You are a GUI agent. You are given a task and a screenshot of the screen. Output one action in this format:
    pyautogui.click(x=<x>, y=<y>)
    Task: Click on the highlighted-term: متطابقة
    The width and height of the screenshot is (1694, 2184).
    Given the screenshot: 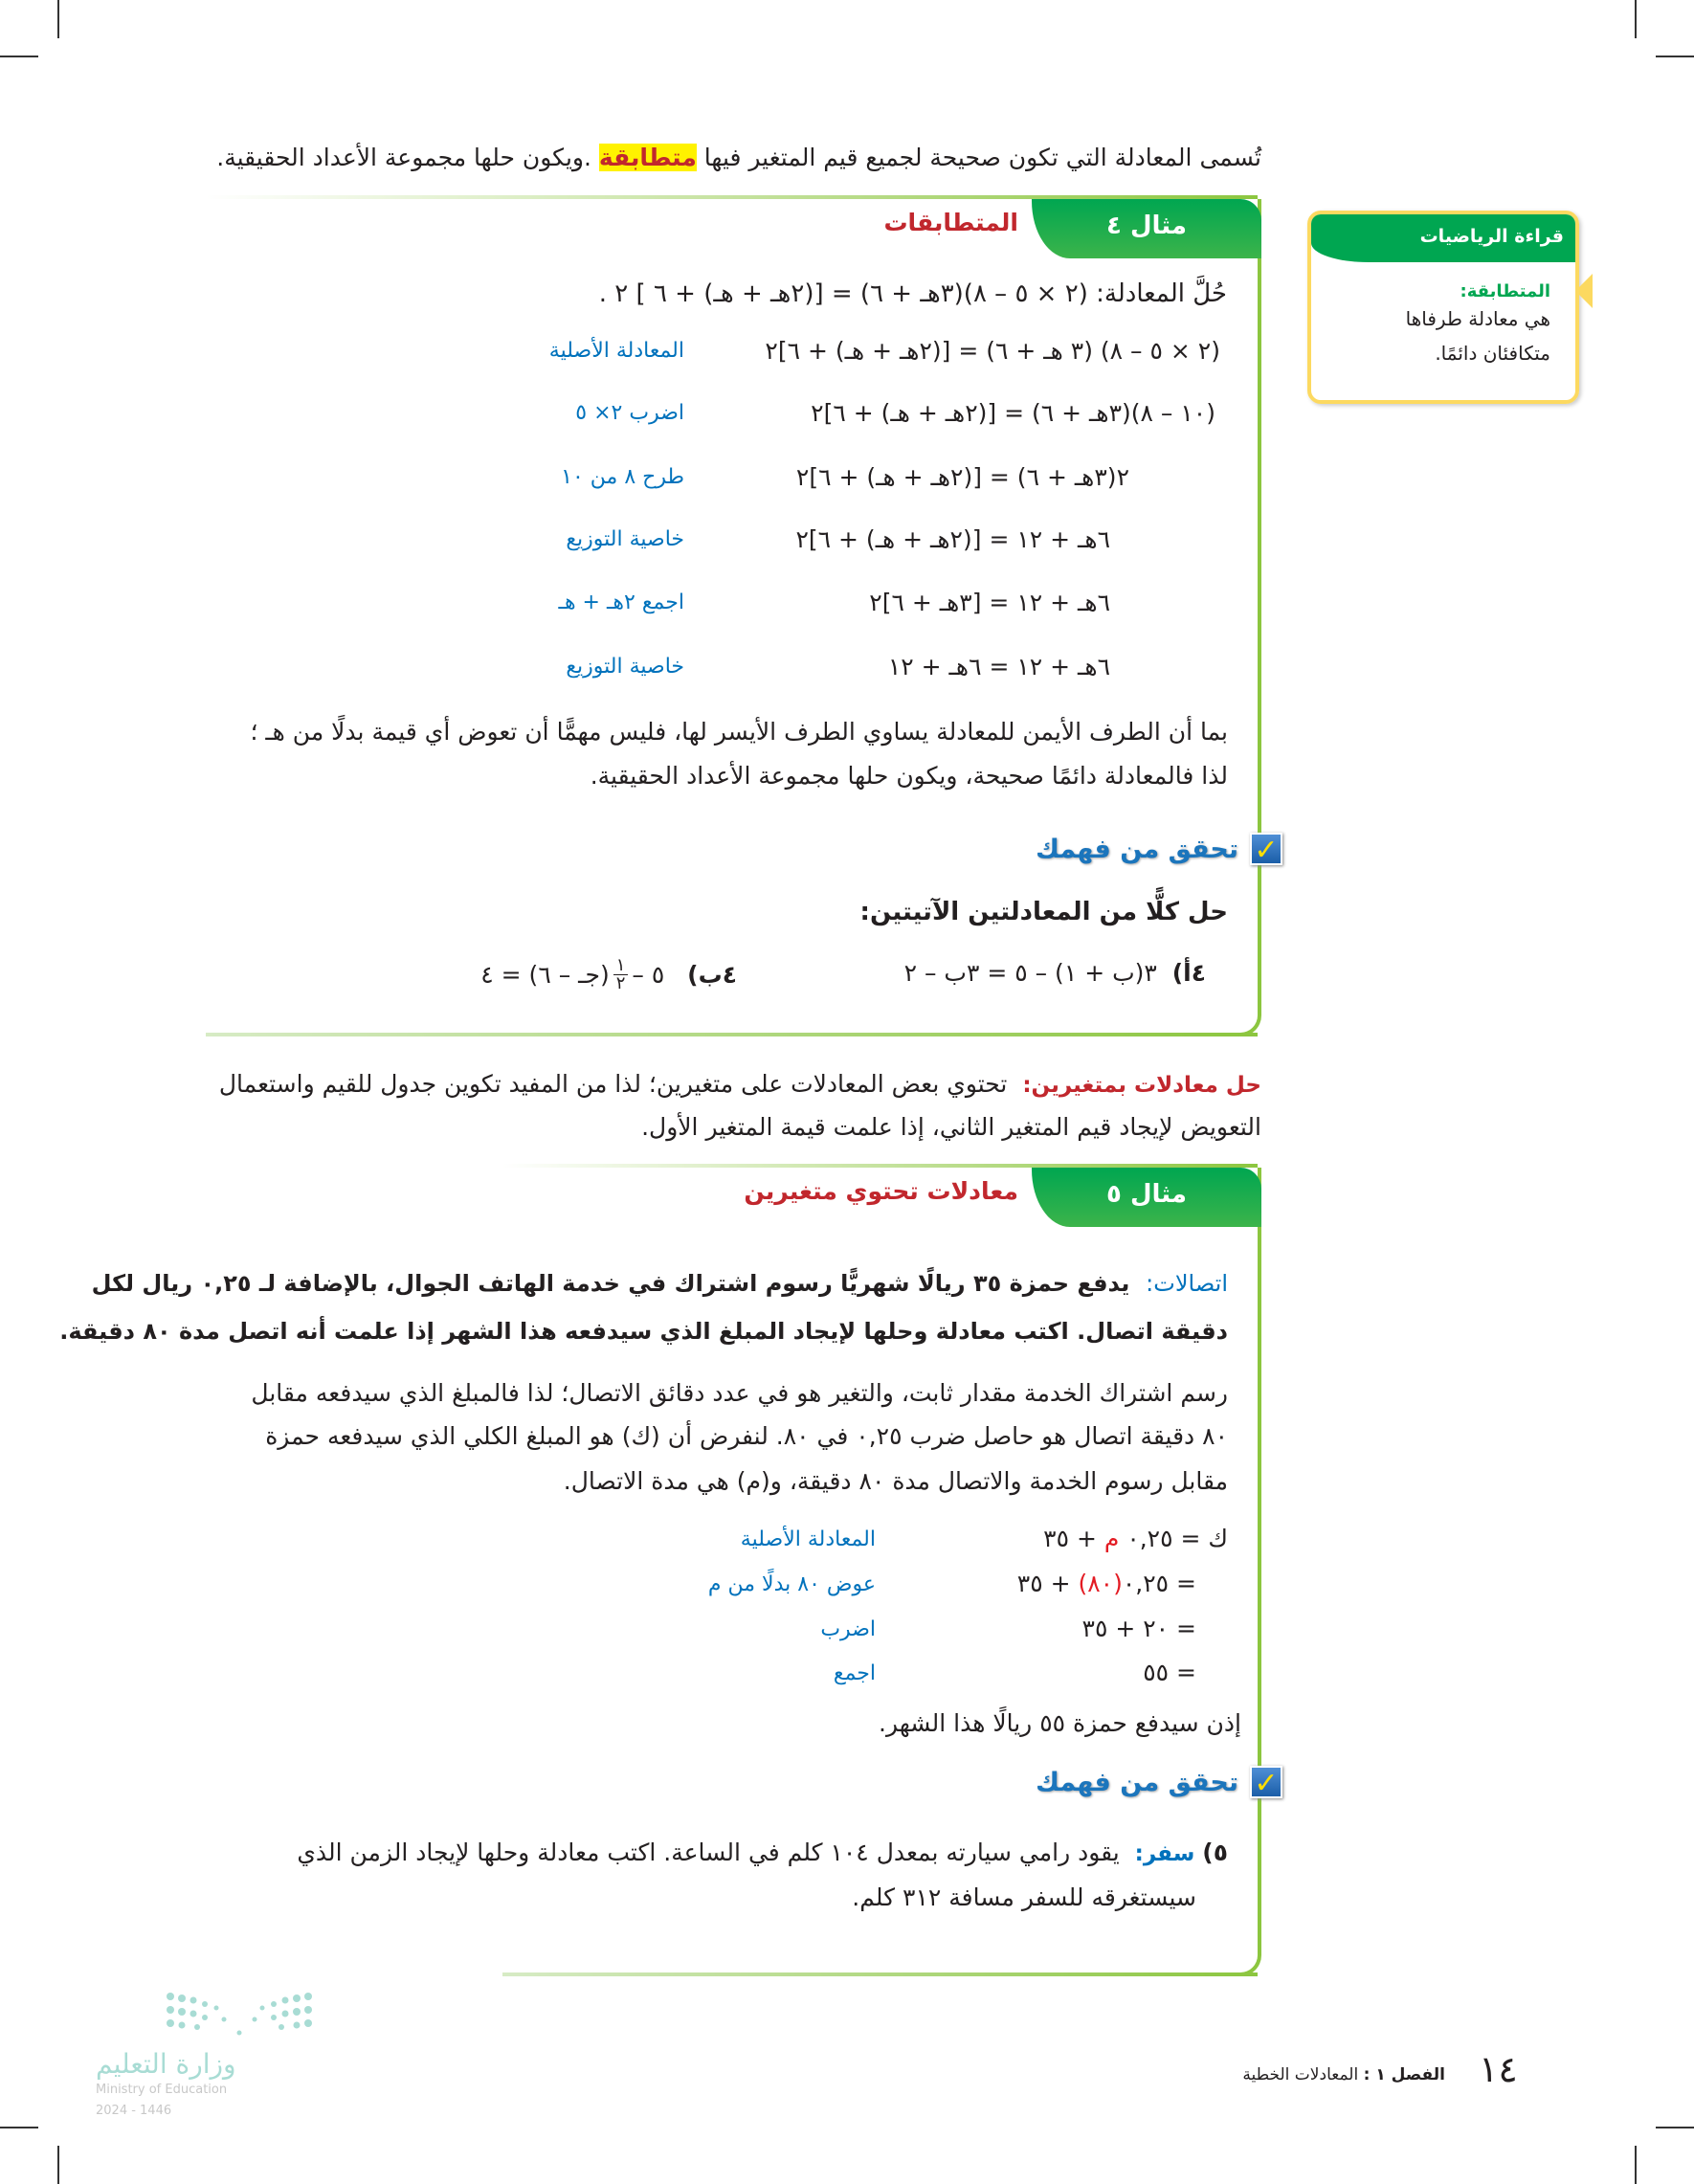 What is the action you would take?
    pyautogui.click(x=647, y=158)
    